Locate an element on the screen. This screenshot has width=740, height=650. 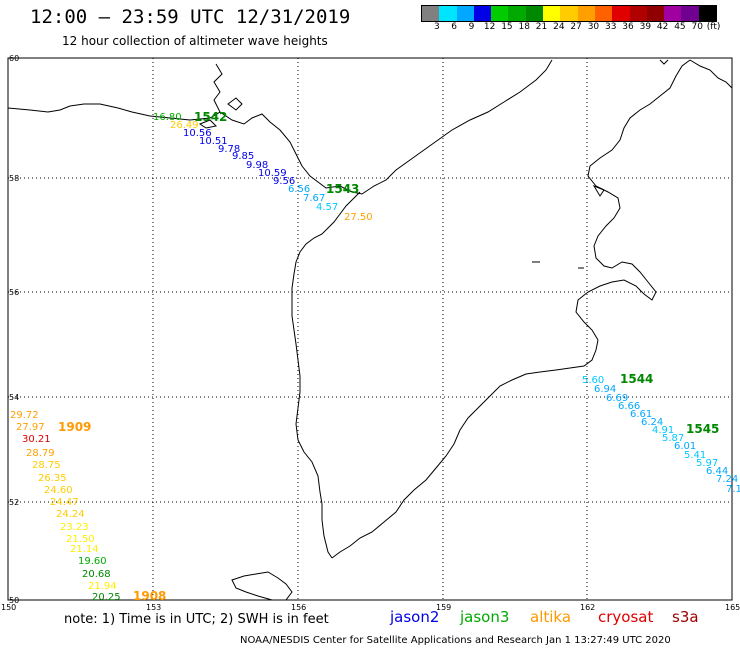
latitude-label: 54 is located at coordinates (14, 397).